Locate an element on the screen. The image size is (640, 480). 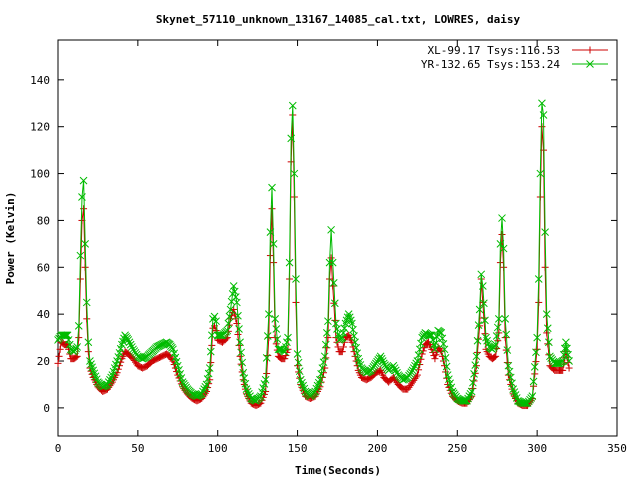
y-tick-label: 100 is located at coordinates (40, 174).